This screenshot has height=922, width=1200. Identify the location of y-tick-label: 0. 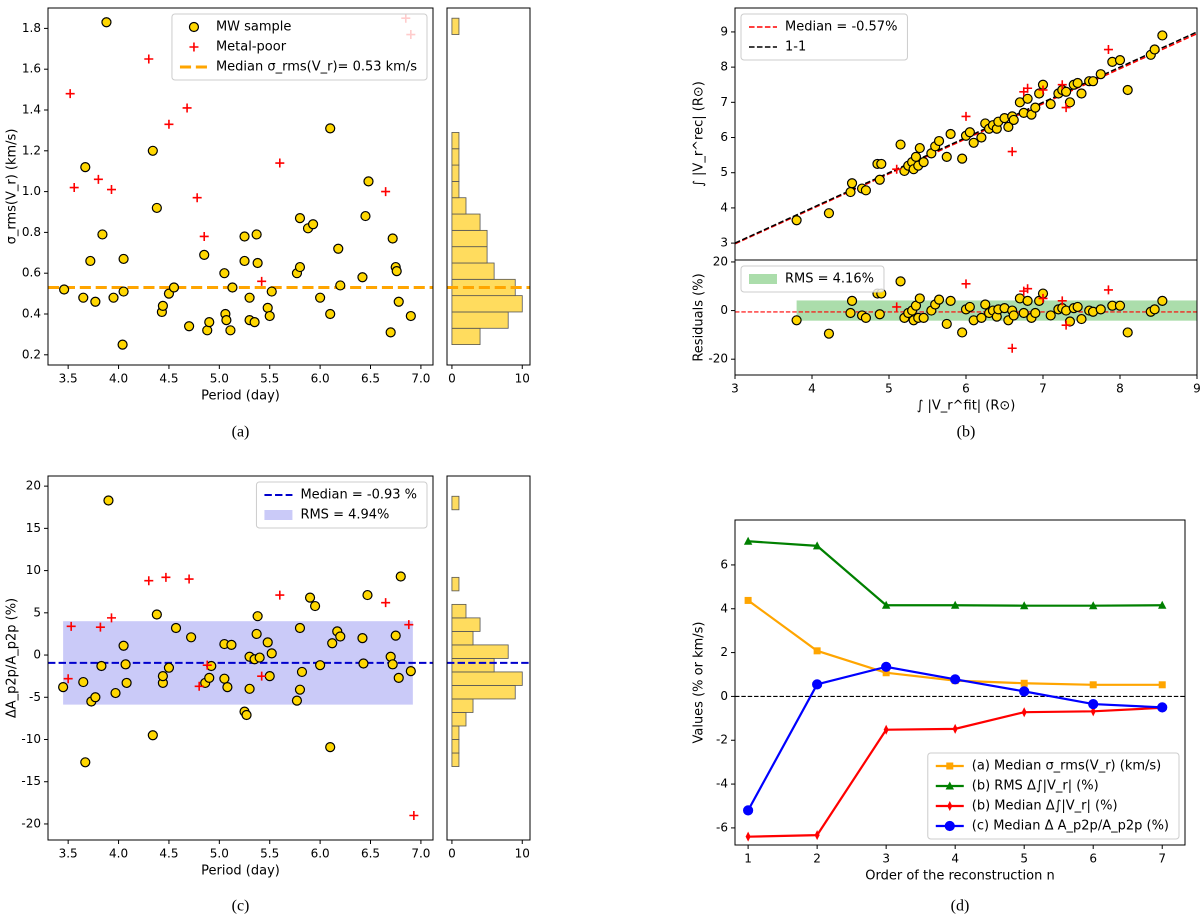
(37, 655).